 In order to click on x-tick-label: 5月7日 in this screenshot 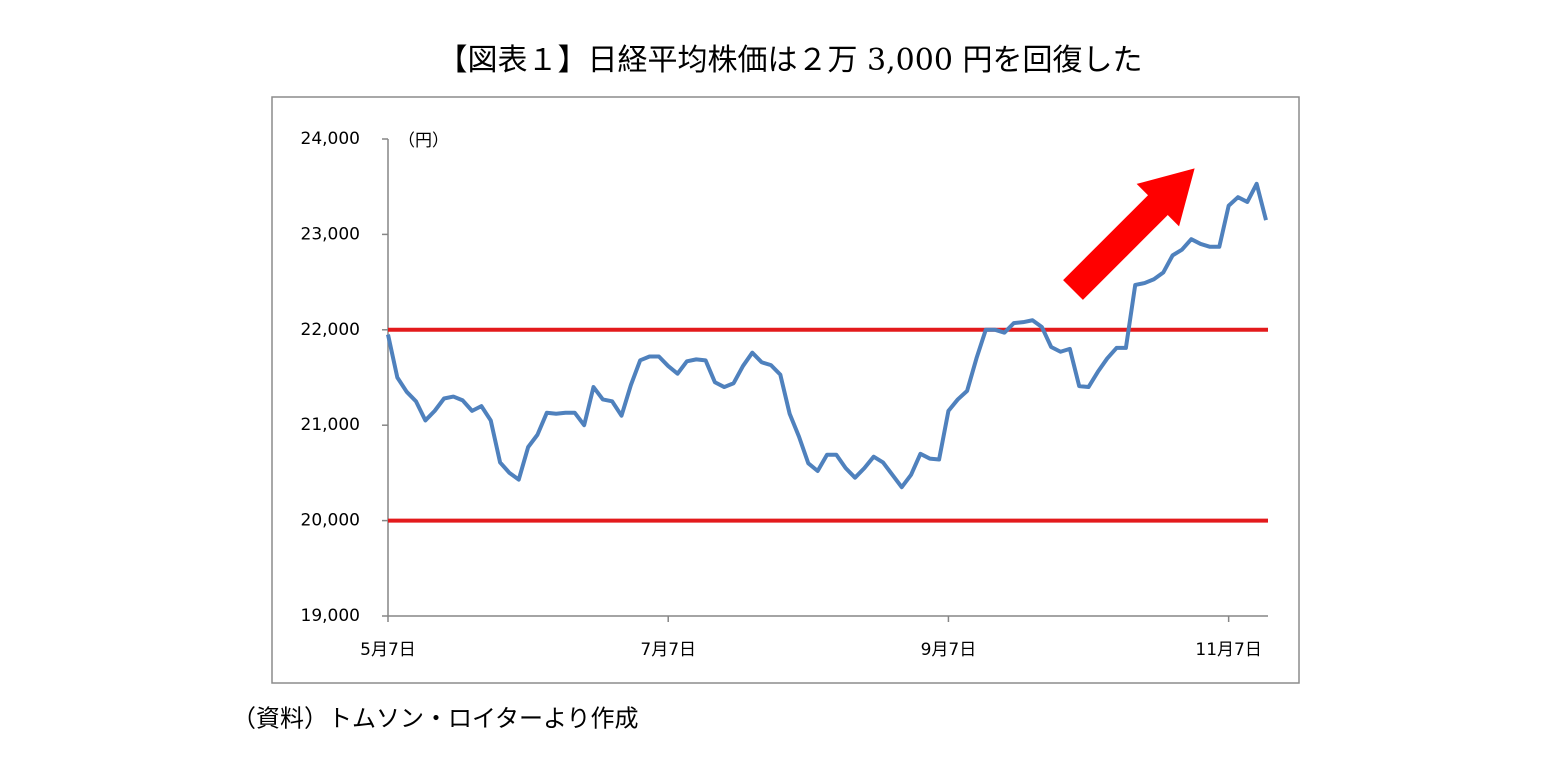, I will do `click(388, 650)`.